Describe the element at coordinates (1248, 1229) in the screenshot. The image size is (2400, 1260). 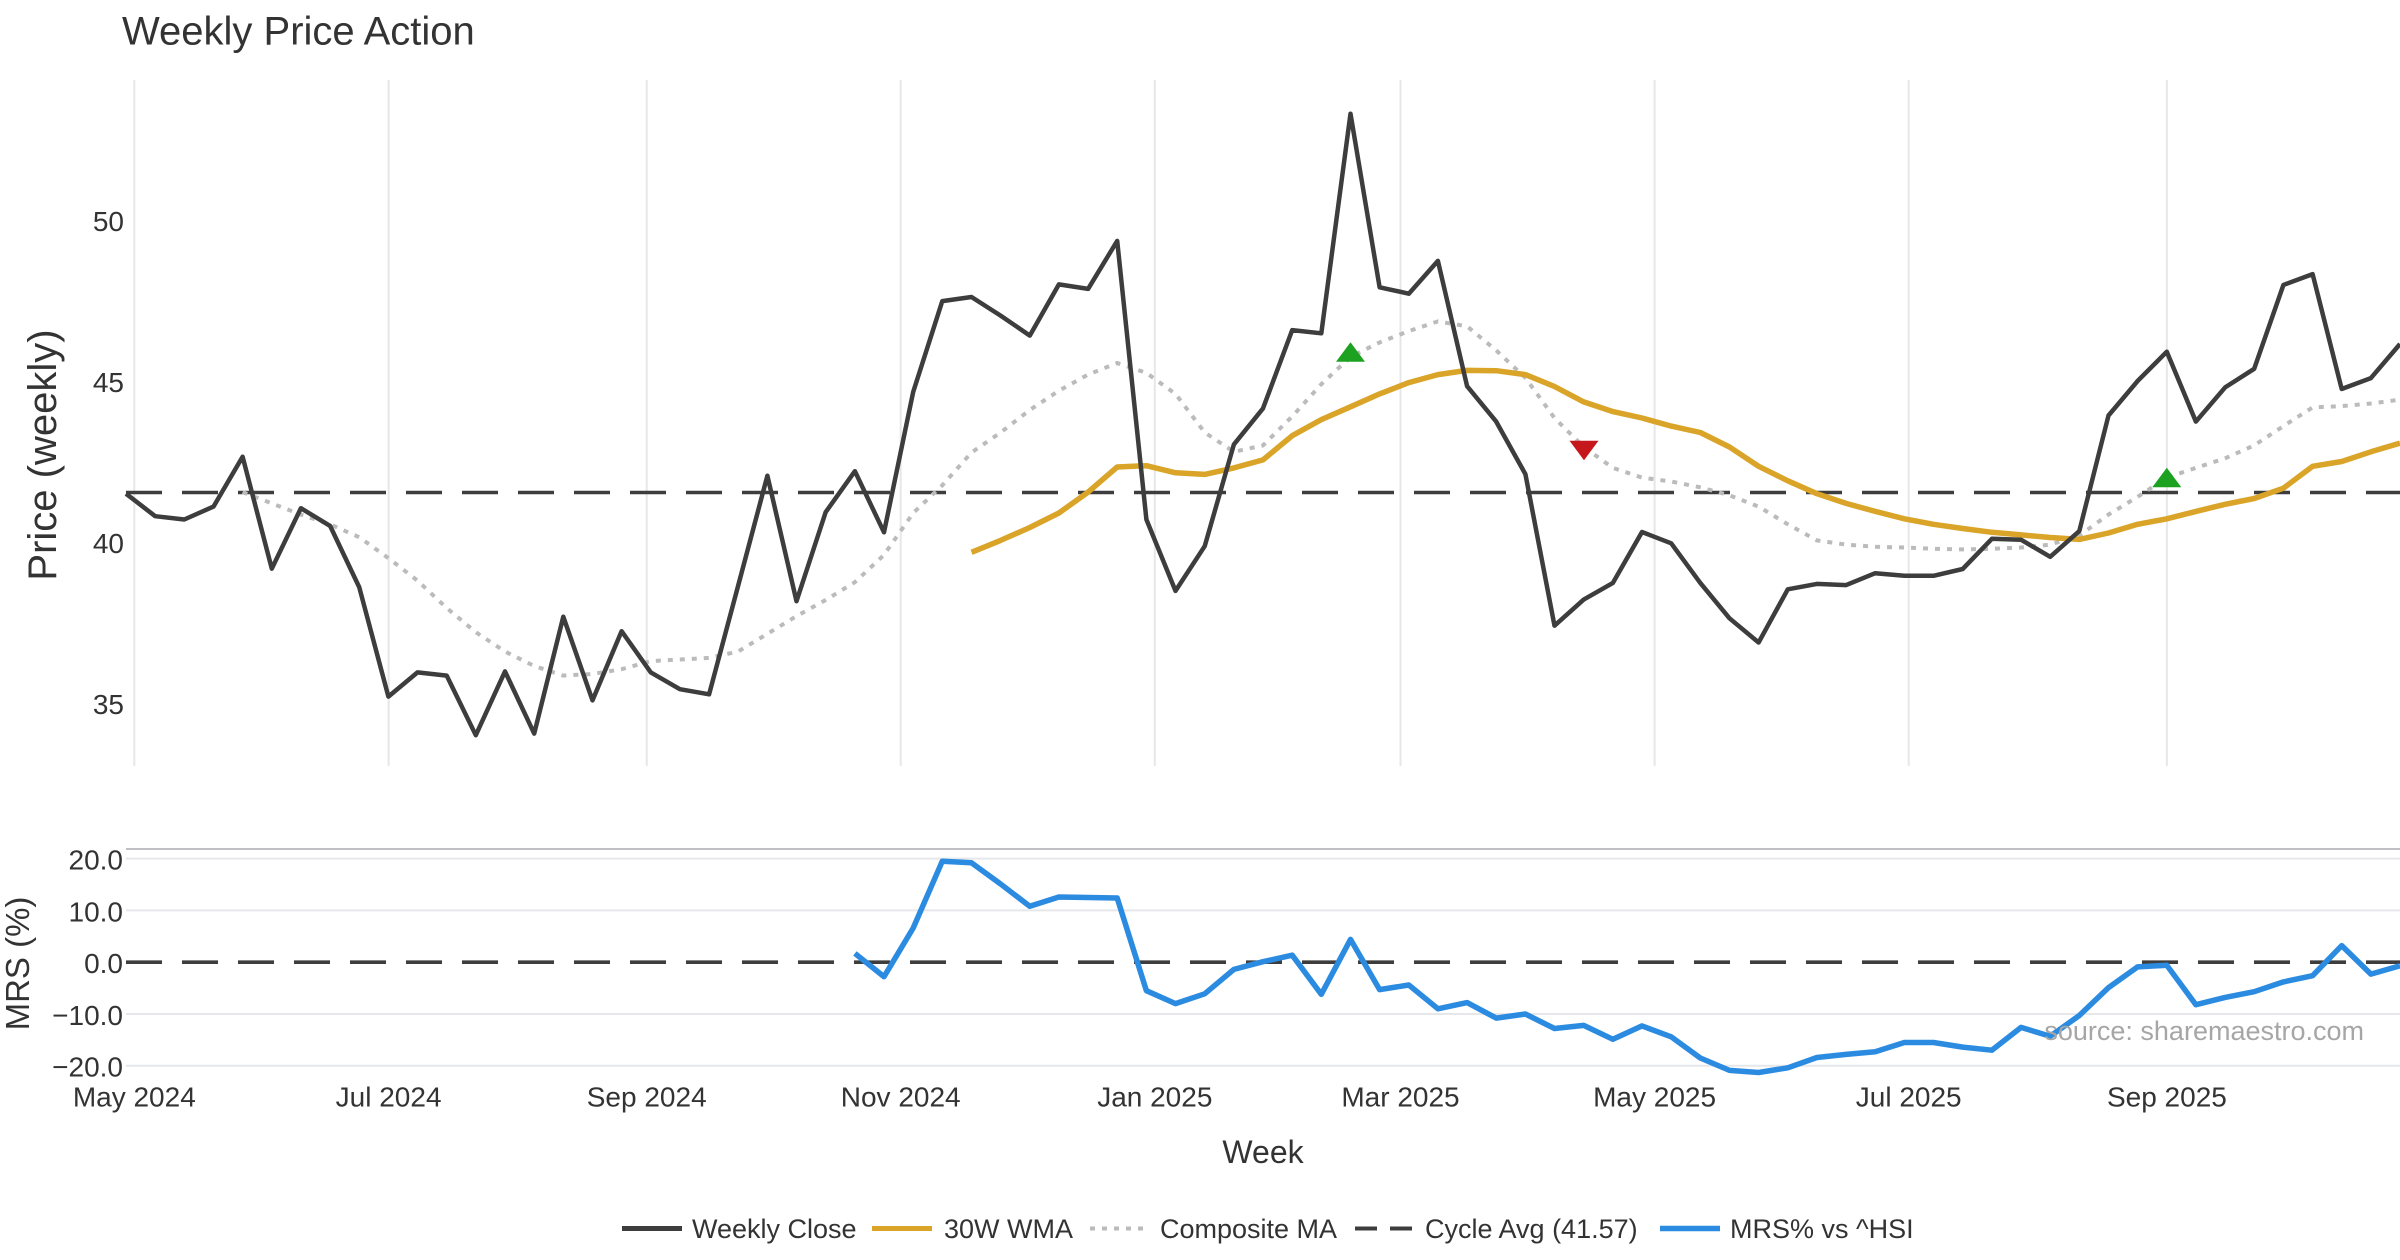
I see `svg-text: Composite MA` at that location.